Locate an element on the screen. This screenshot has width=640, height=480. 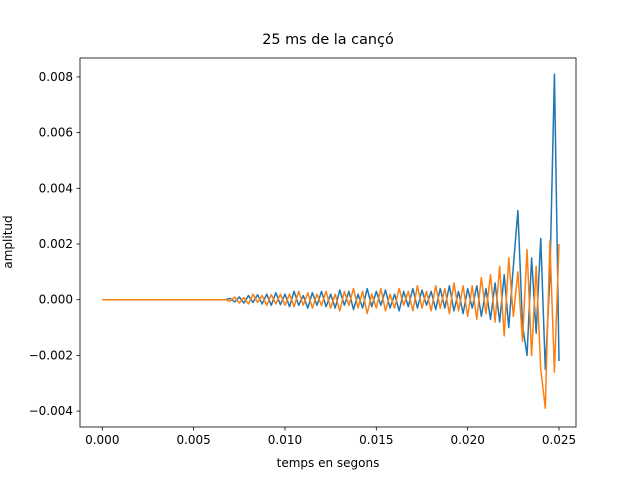
y-tick-label: 0.008 is located at coordinates (56, 77).